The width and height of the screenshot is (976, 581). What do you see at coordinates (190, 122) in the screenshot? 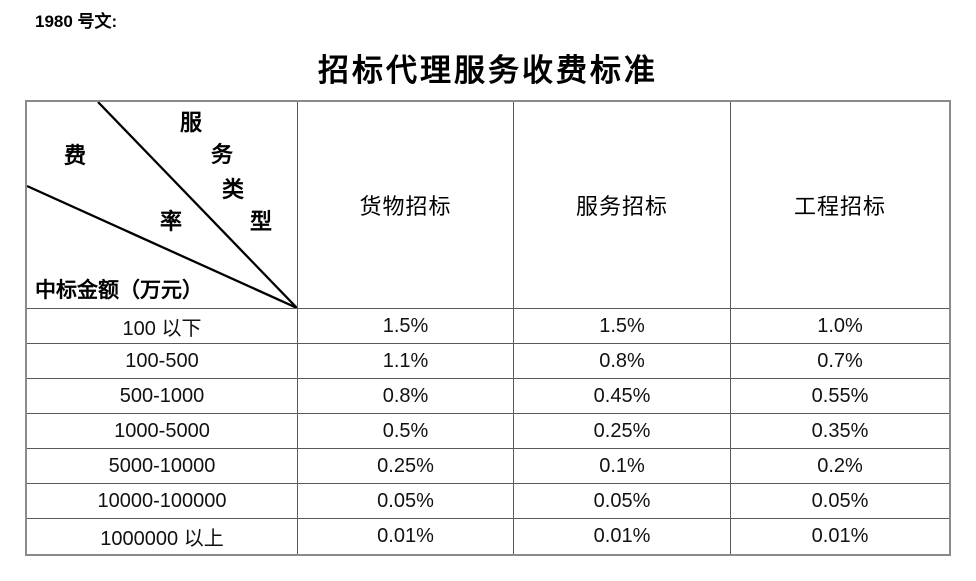
I see `corner-service-type-char: 服` at bounding box center [190, 122].